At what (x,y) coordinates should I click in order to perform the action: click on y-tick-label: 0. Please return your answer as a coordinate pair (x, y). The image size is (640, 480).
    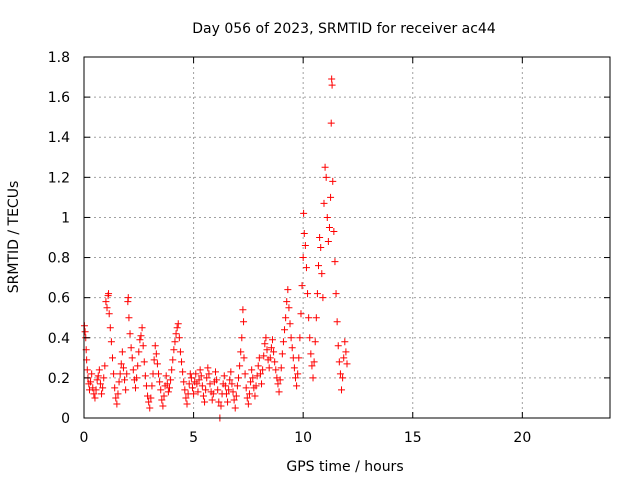
    Looking at the image, I should click on (65, 419).